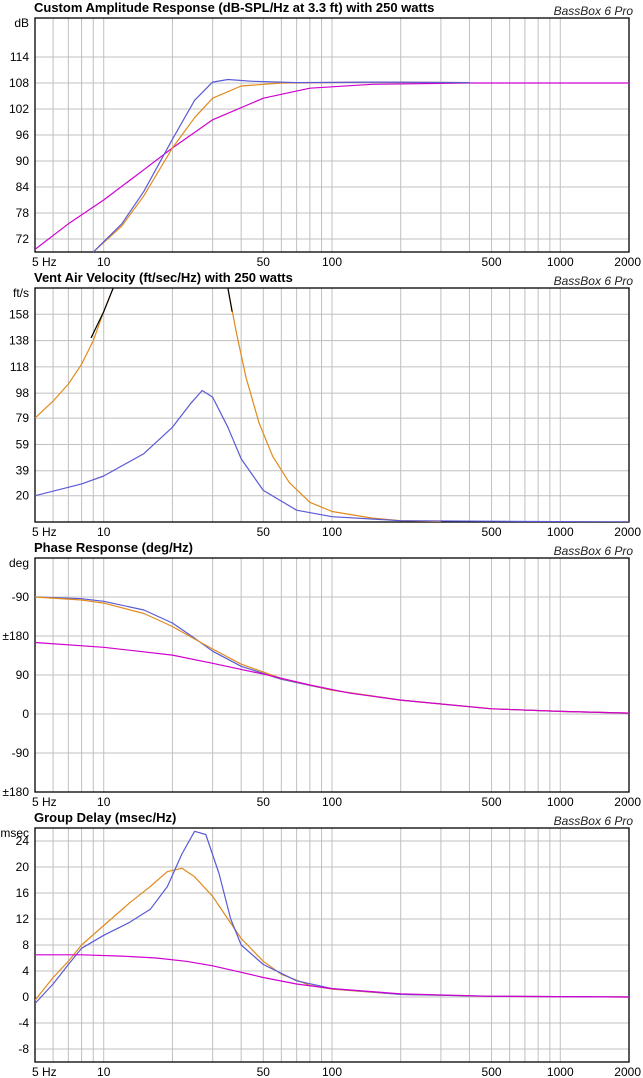 The width and height of the screenshot is (643, 1078). Describe the element at coordinates (19, 314) in the screenshot. I see `y-tick-label: 158` at that location.